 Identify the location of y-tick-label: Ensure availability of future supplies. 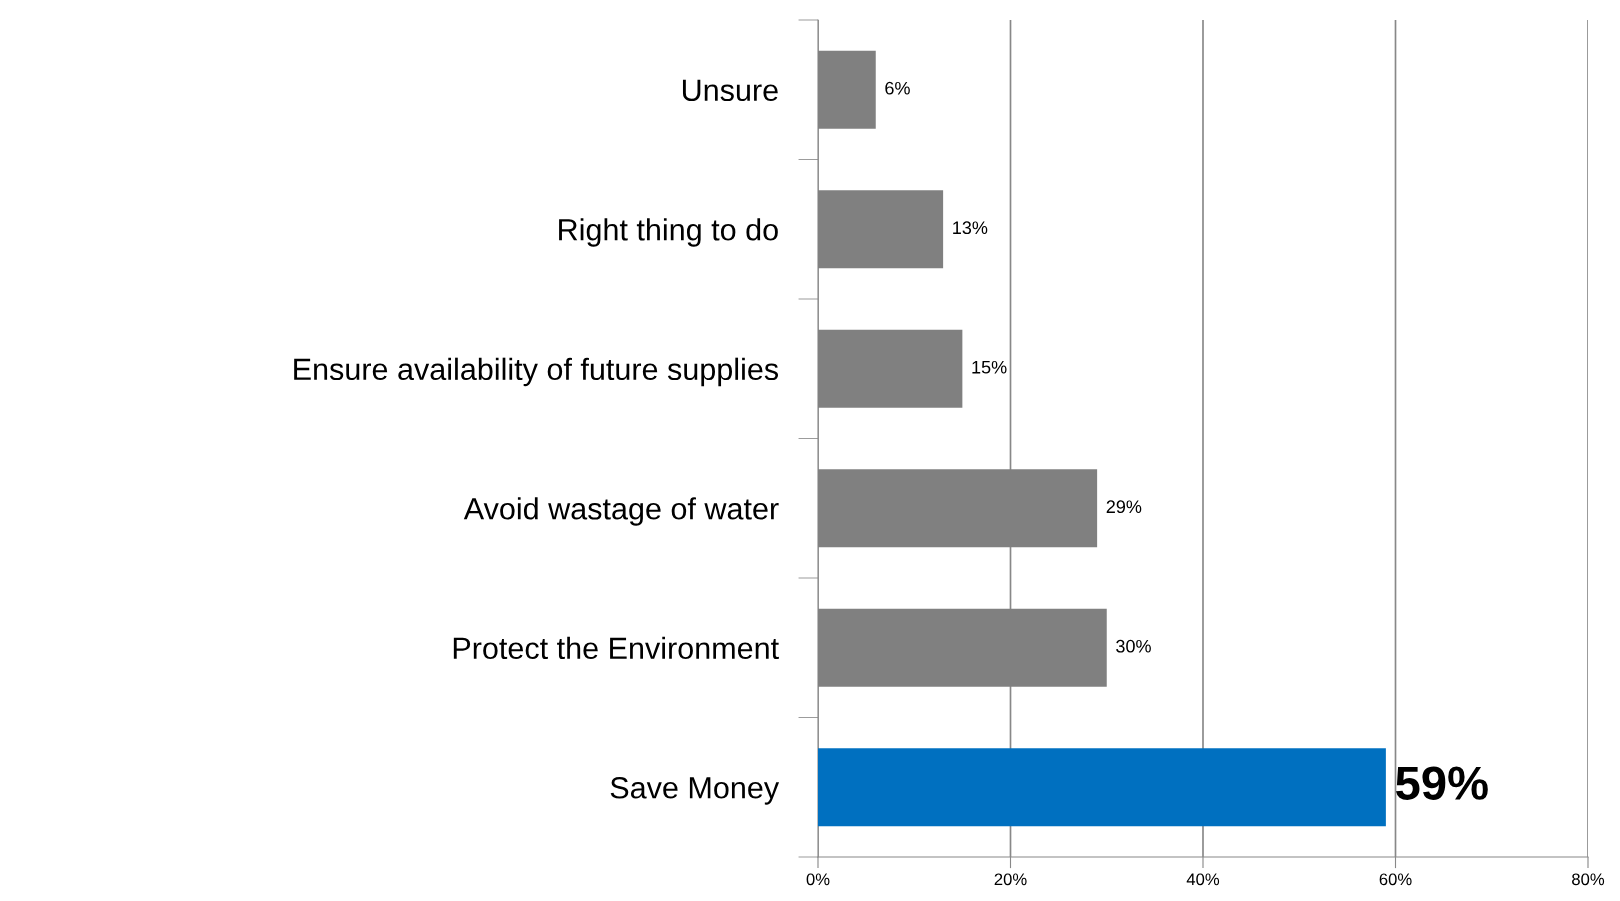
(536, 372).